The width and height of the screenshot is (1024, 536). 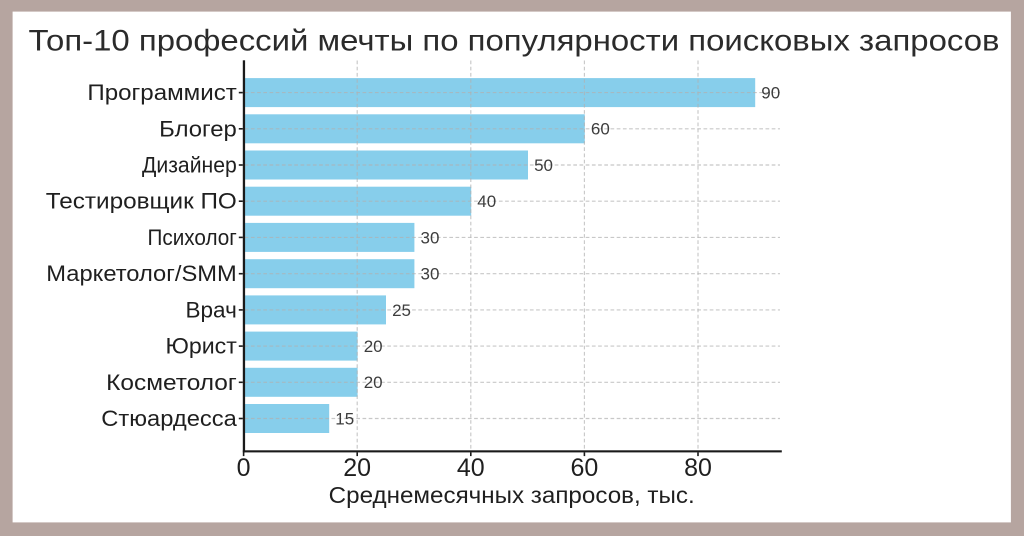 I want to click on svg-text: Программист, so click(x=161, y=92).